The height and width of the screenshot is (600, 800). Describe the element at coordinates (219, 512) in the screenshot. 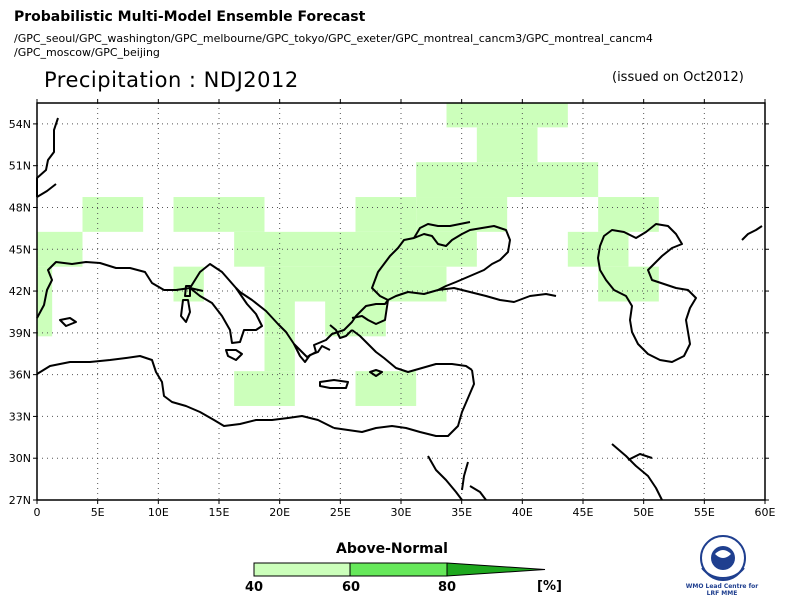

I see `lon-label: 15E` at that location.